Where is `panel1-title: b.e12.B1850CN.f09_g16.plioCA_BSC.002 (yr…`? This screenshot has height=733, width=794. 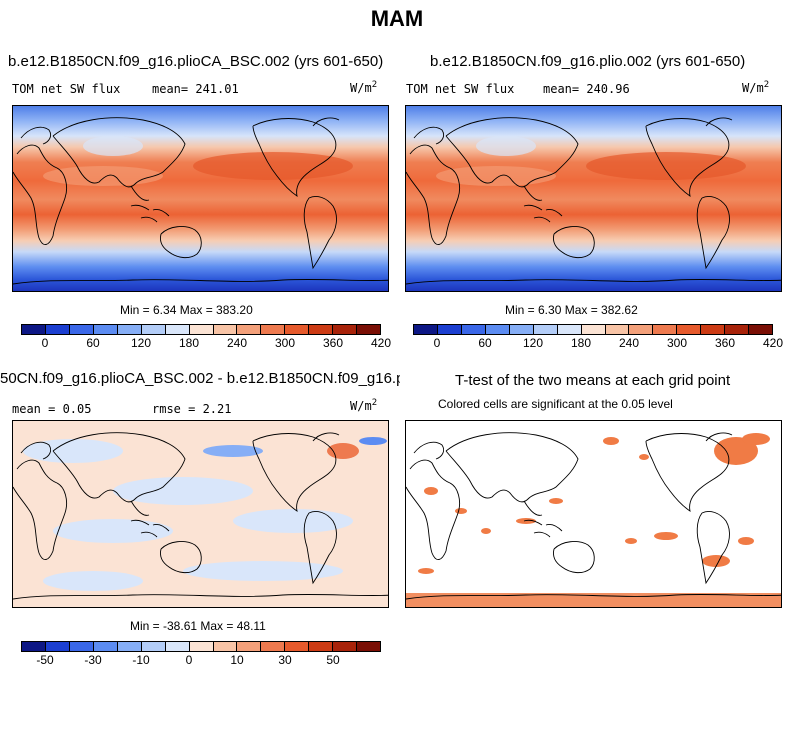
panel1-title: b.e12.B1850CN.f09_g16.plioCA_BSC.002 (yr… is located at coordinates (196, 61).